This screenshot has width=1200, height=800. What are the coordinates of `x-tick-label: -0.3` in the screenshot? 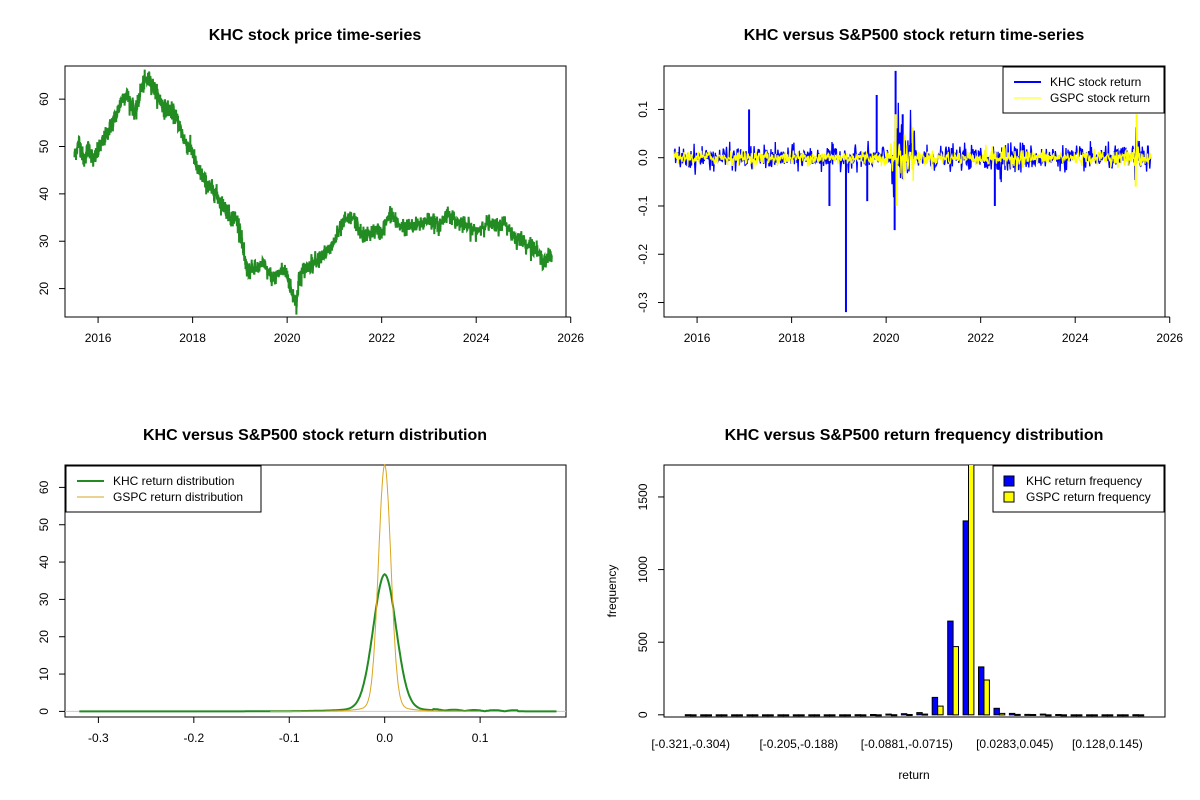 It's located at (98, 738).